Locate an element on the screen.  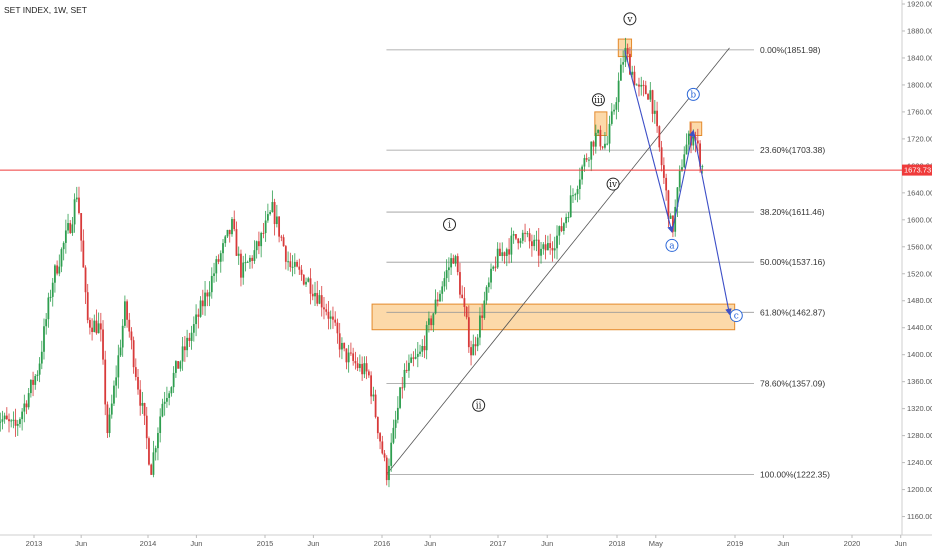
wave-label: iii is located at coordinates (598, 101).